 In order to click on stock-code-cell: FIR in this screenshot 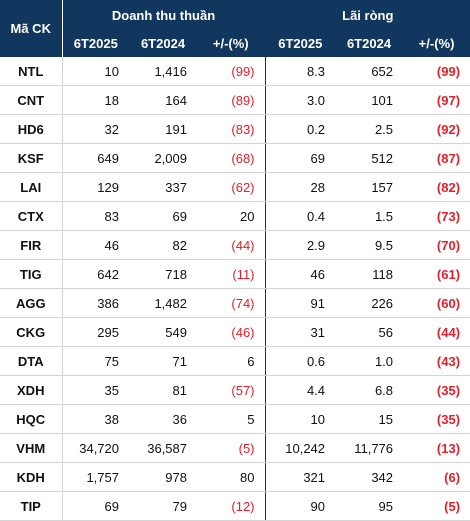, I will do `click(31, 245)`.